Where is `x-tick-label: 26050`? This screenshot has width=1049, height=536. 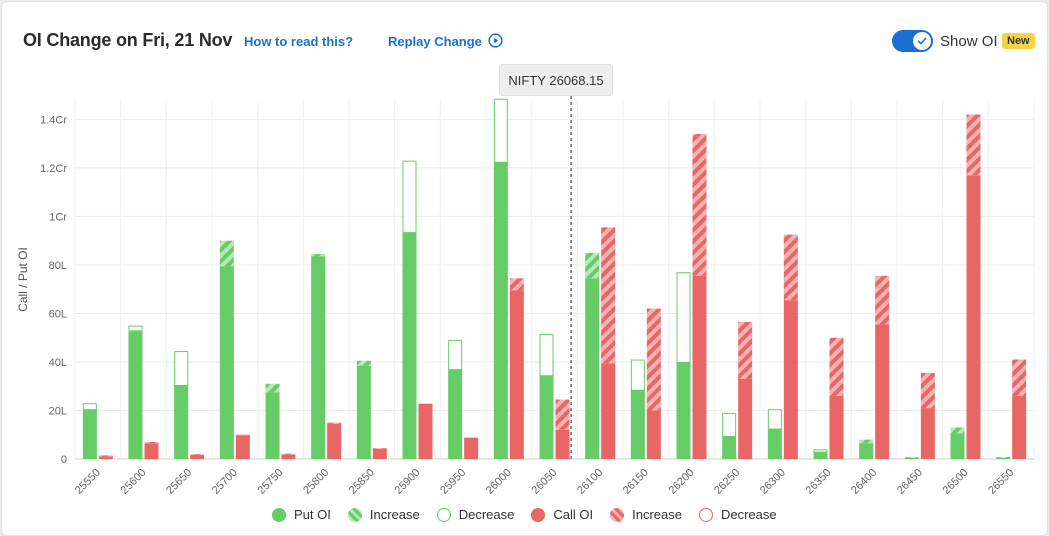
x-tick-label: 26050 is located at coordinates (545, 482).